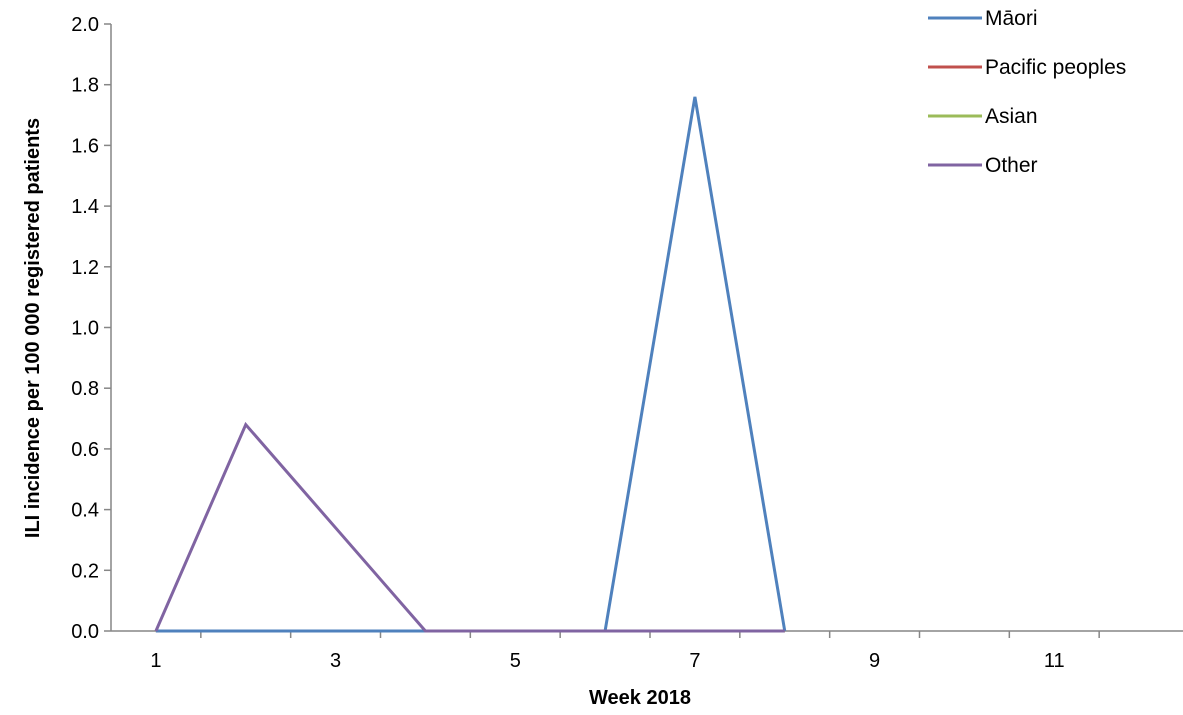 The width and height of the screenshot is (1183, 715). I want to click on legend-label: Pacific peoples, so click(1055, 67).